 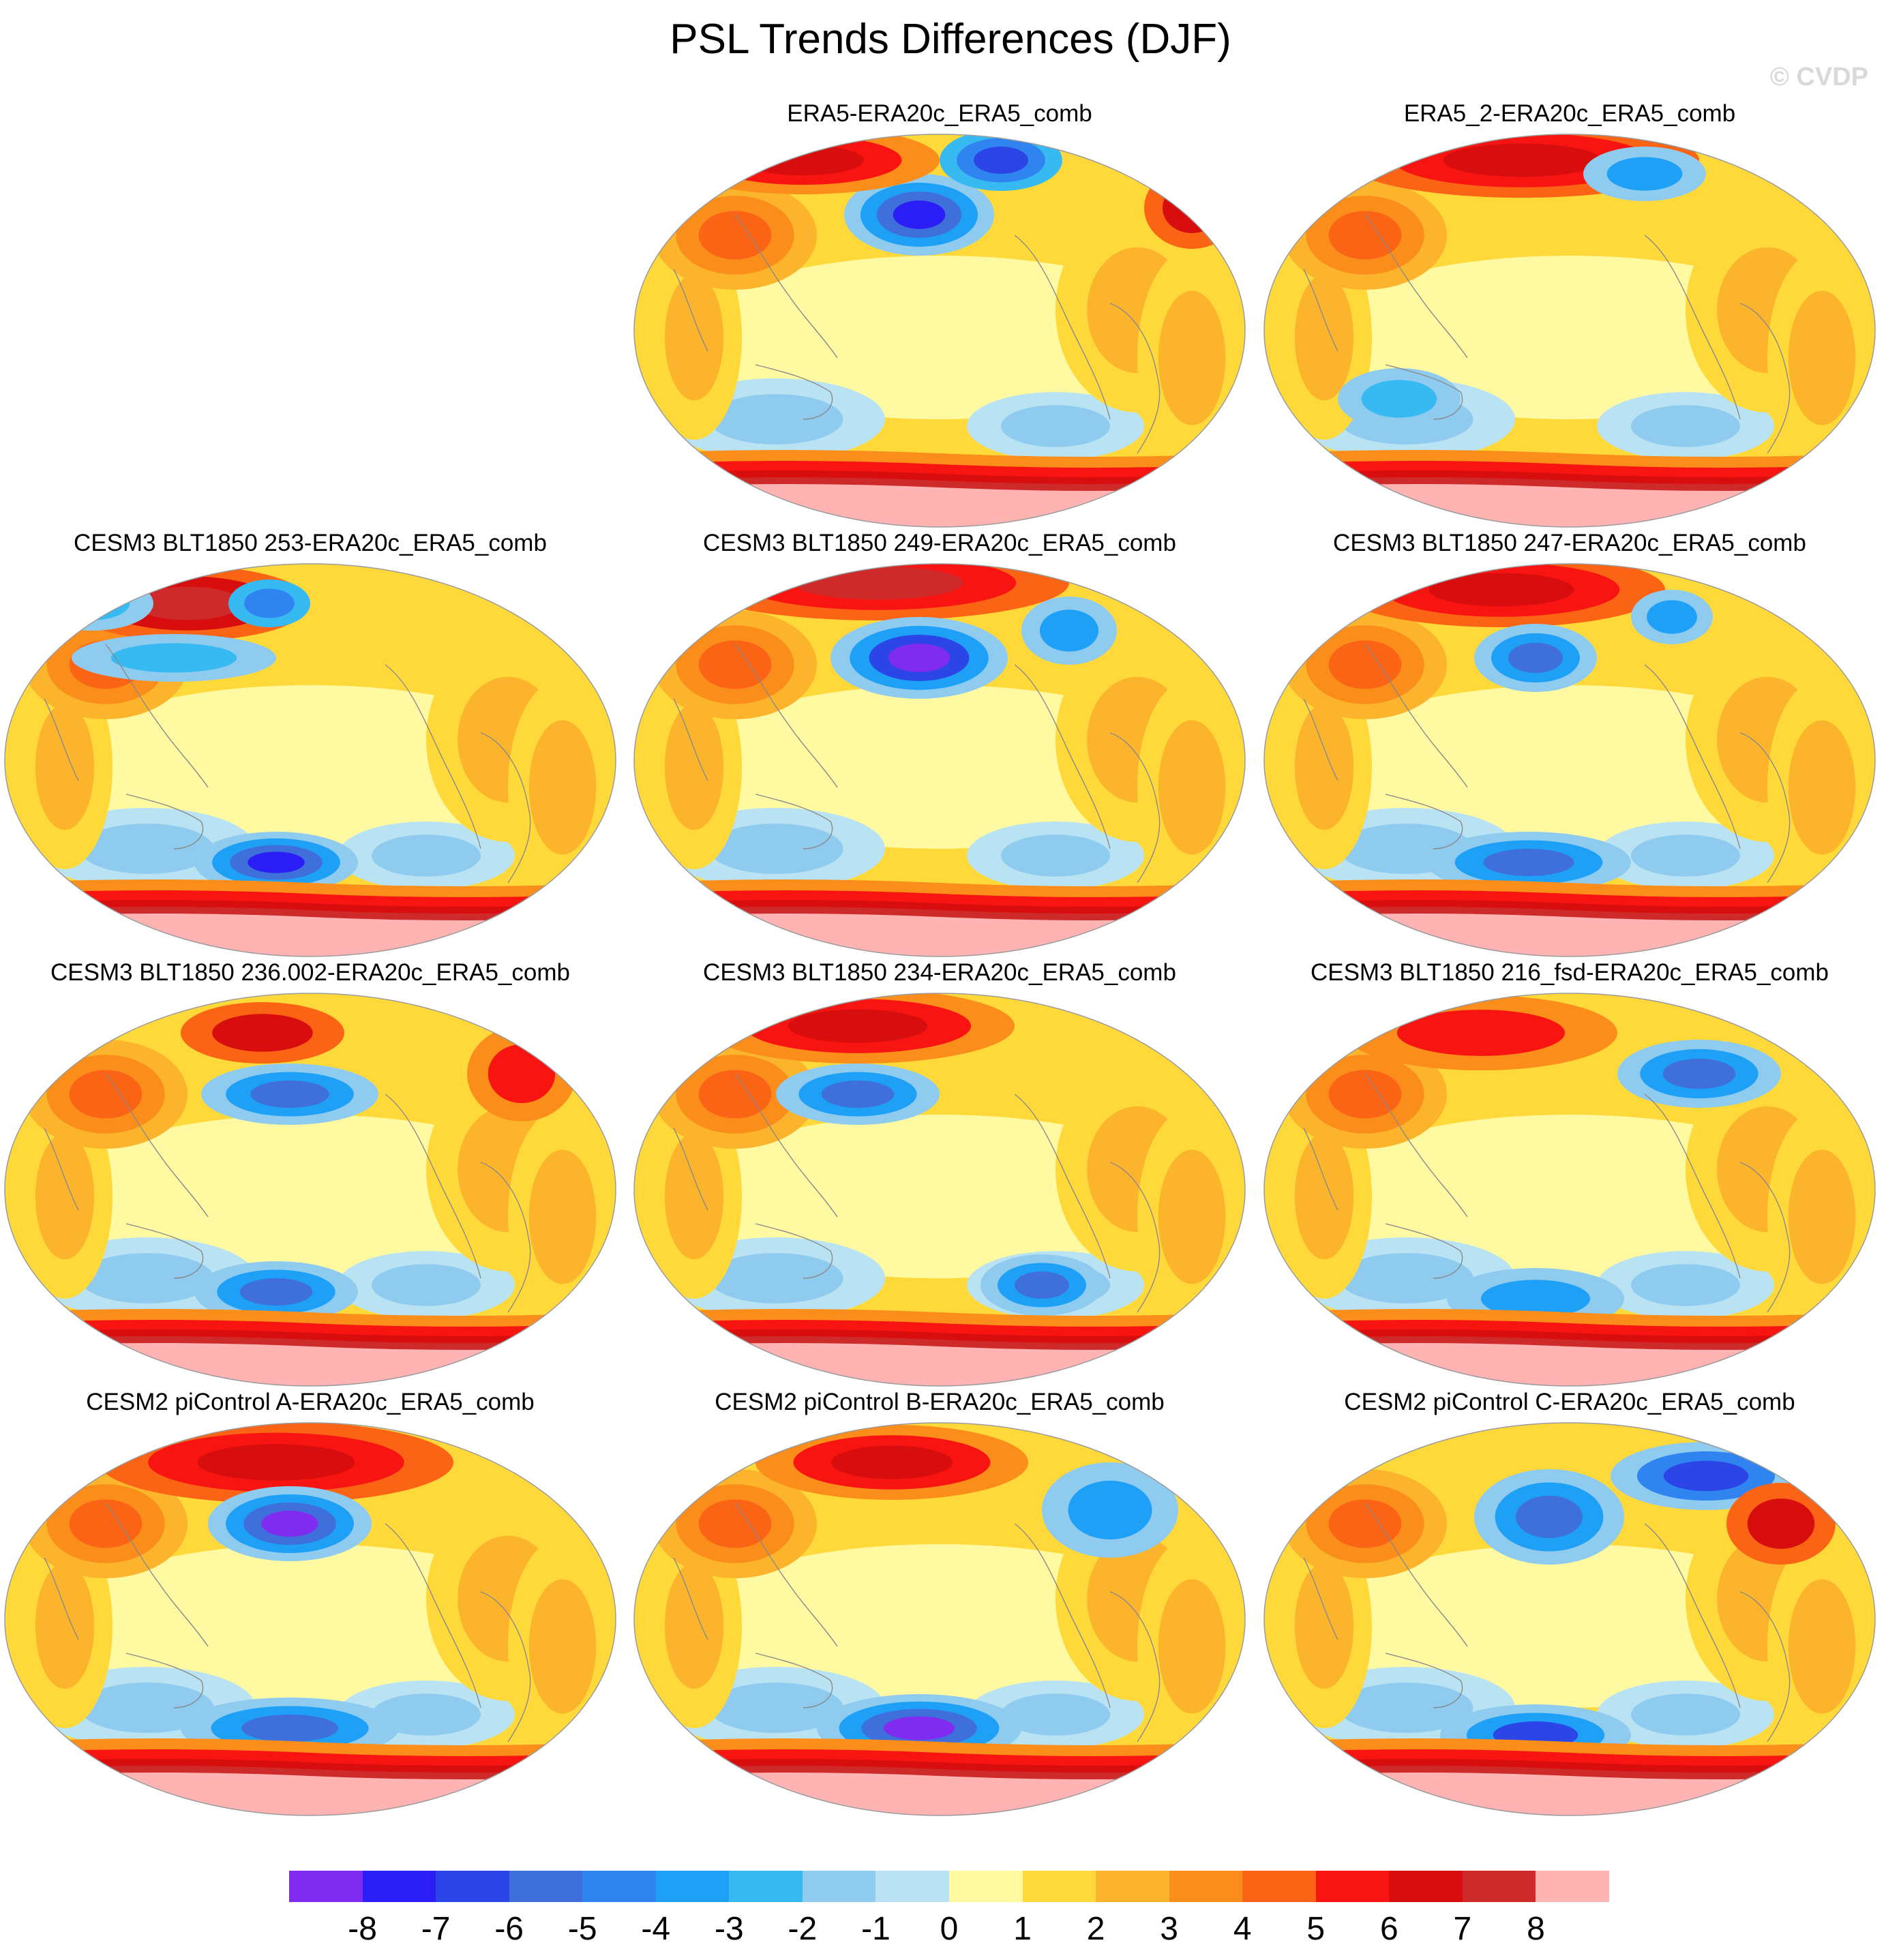 I want to click on panel-title: CESM3 BLT1850 234-ERA20c_ERA5_comb, so click(x=940, y=972).